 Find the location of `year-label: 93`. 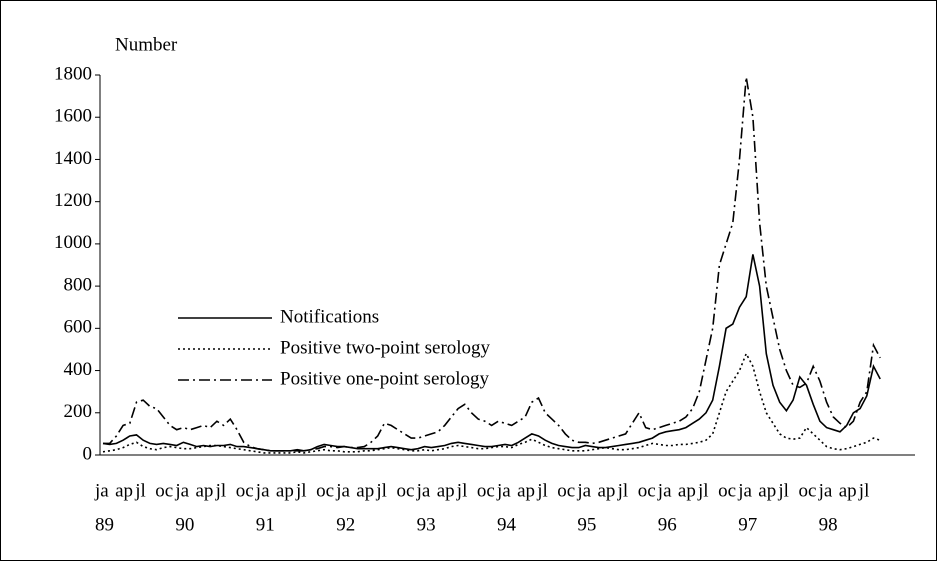

year-label: 93 is located at coordinates (426, 524).